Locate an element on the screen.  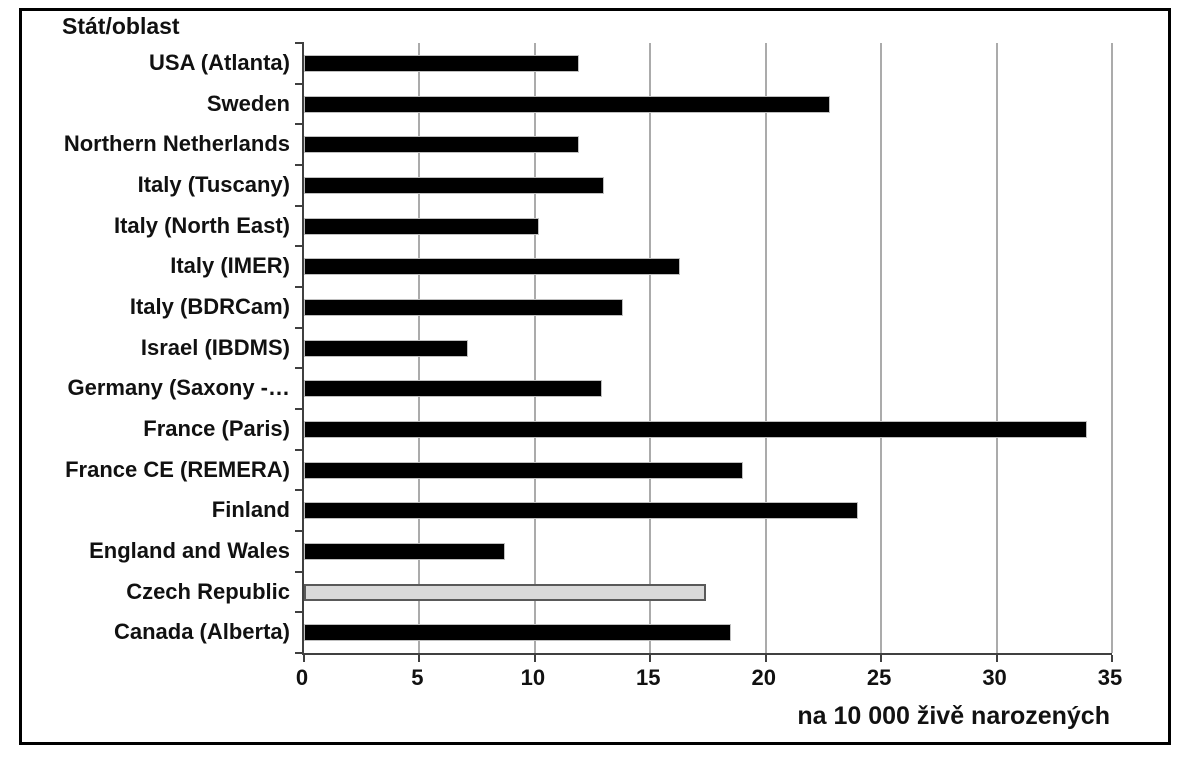
category-label-england-and-wales: England and Wales is located at coordinates (189, 550).